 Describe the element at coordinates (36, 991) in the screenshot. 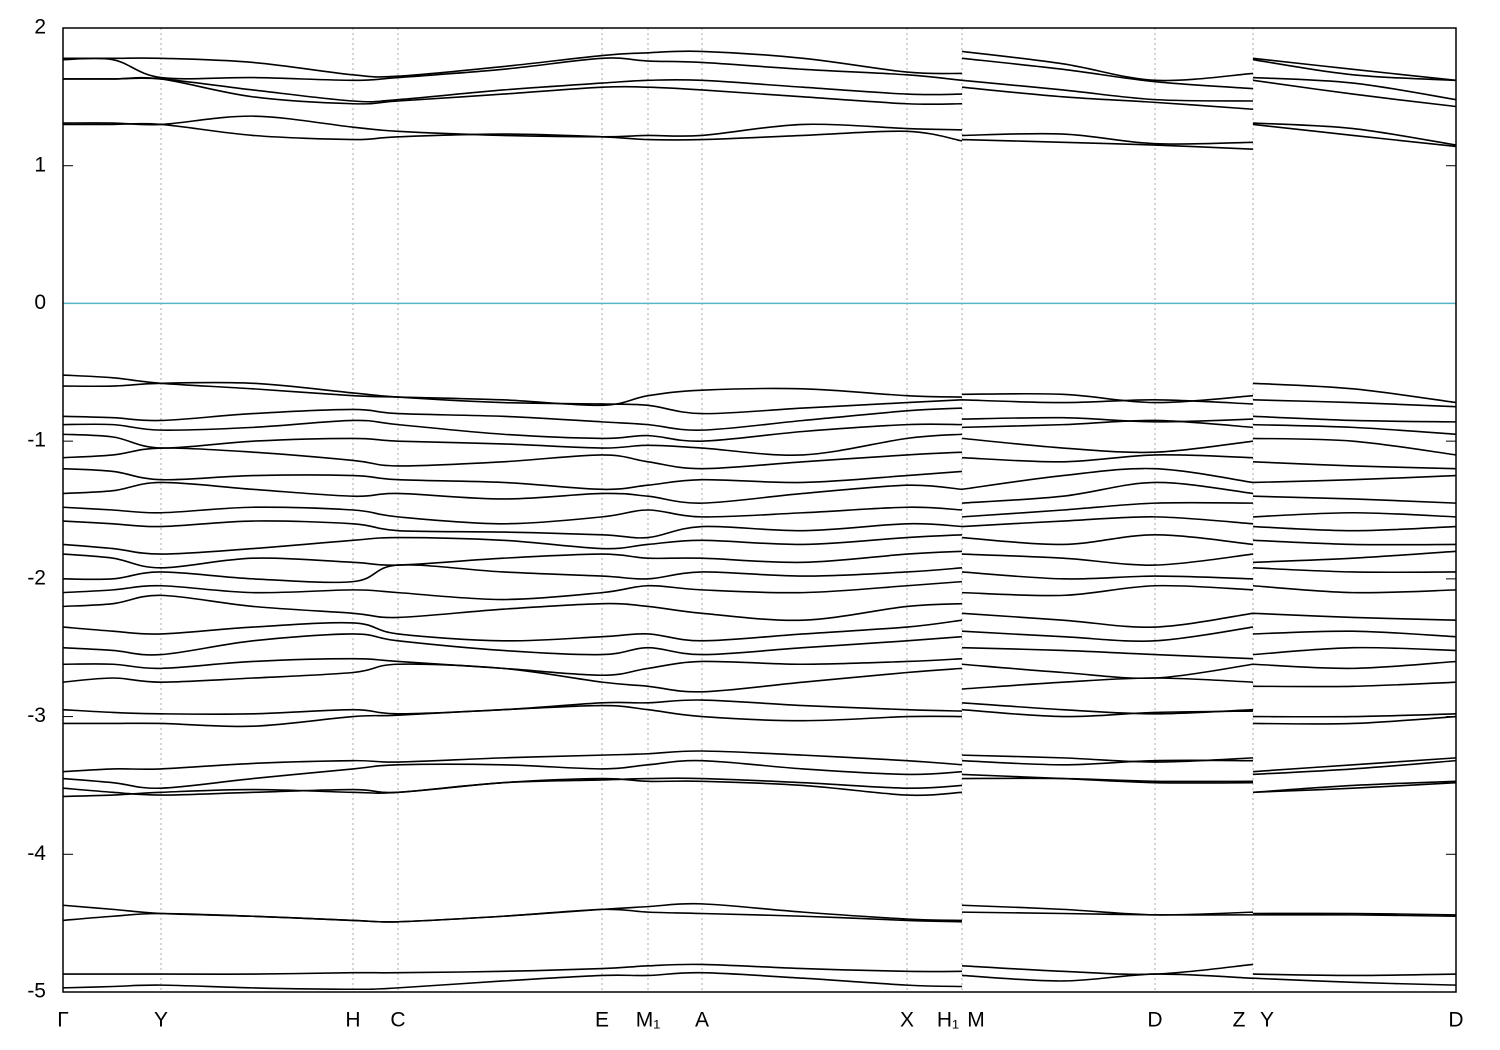

I see `y-tick-label: -5` at that location.